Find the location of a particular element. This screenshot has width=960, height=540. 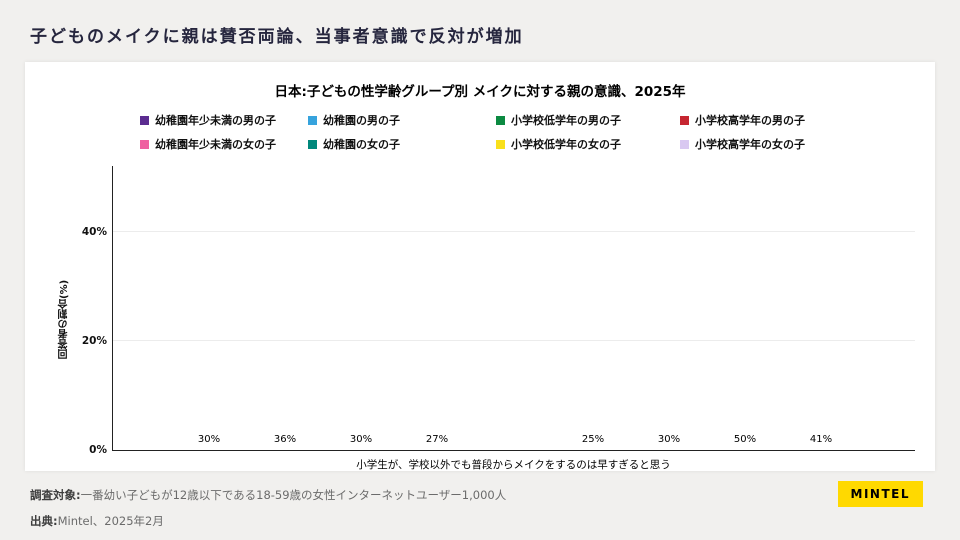

mintel-logo: MINTEL is located at coordinates (880, 494).